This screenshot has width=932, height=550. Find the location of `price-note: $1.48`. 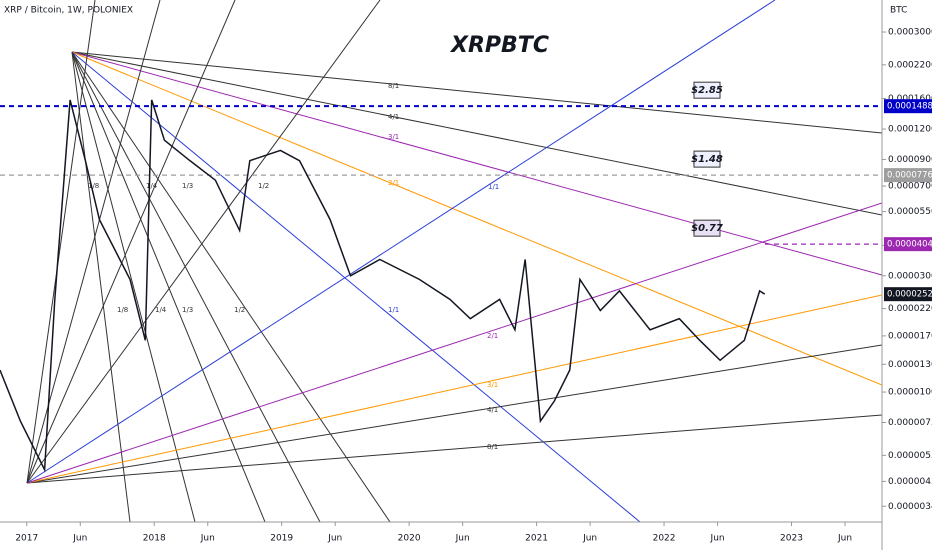

price-note: $1.48 is located at coordinates (707, 159).